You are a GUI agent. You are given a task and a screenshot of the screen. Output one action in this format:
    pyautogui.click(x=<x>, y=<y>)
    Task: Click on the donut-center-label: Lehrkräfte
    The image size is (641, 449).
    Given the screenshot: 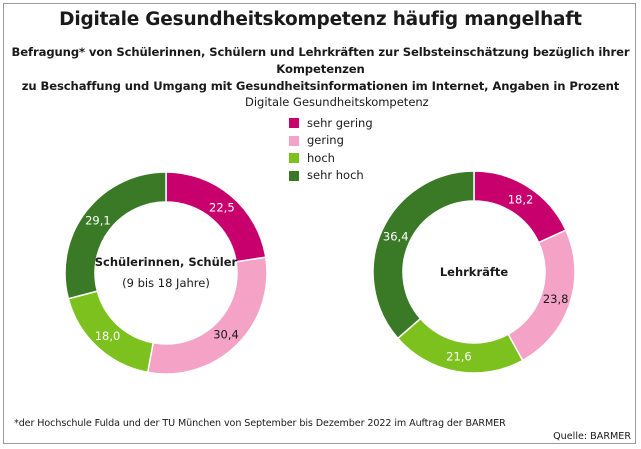 What is the action you would take?
    pyautogui.click(x=474, y=272)
    